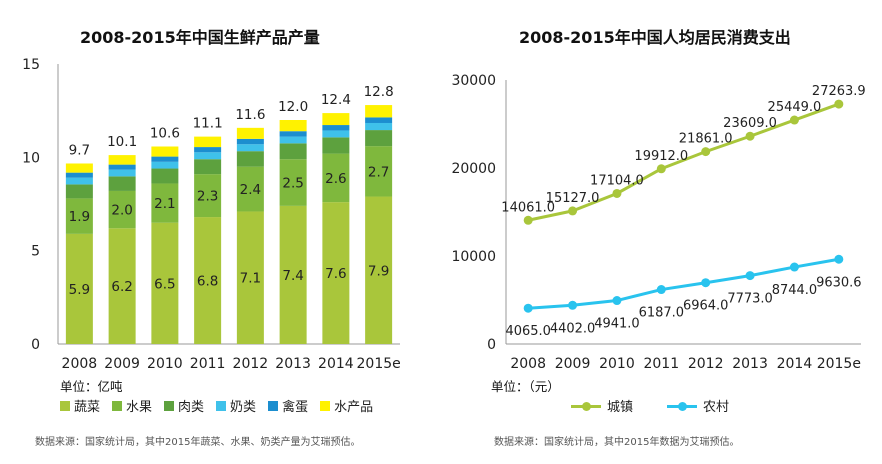 The height and width of the screenshot is (464, 882). Describe the element at coordinates (207, 282) in the screenshot. I see `bar-segment-label: 6.8` at that location.